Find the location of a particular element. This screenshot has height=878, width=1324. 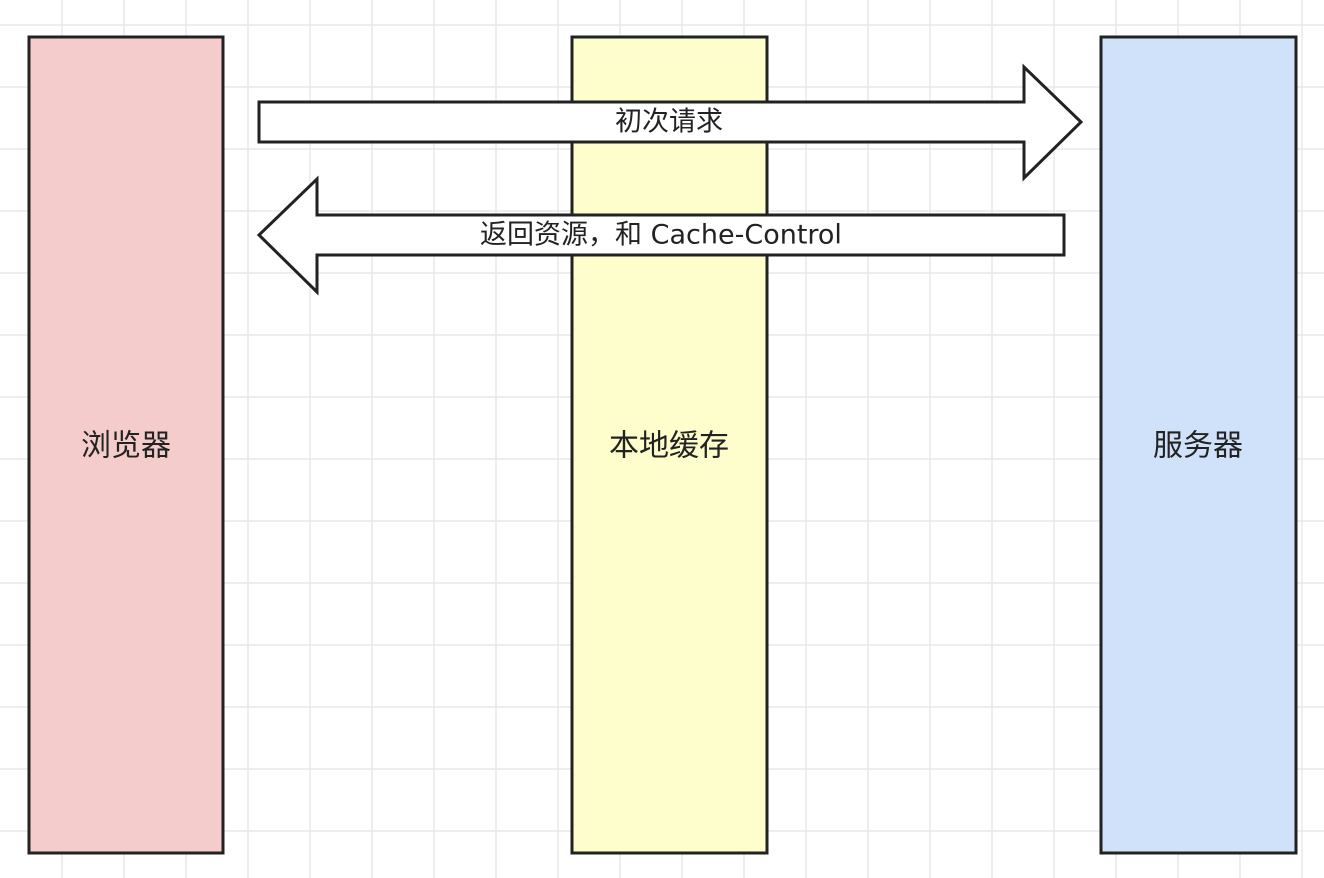

local-cache-label: 本地缓存 is located at coordinates (669, 446).